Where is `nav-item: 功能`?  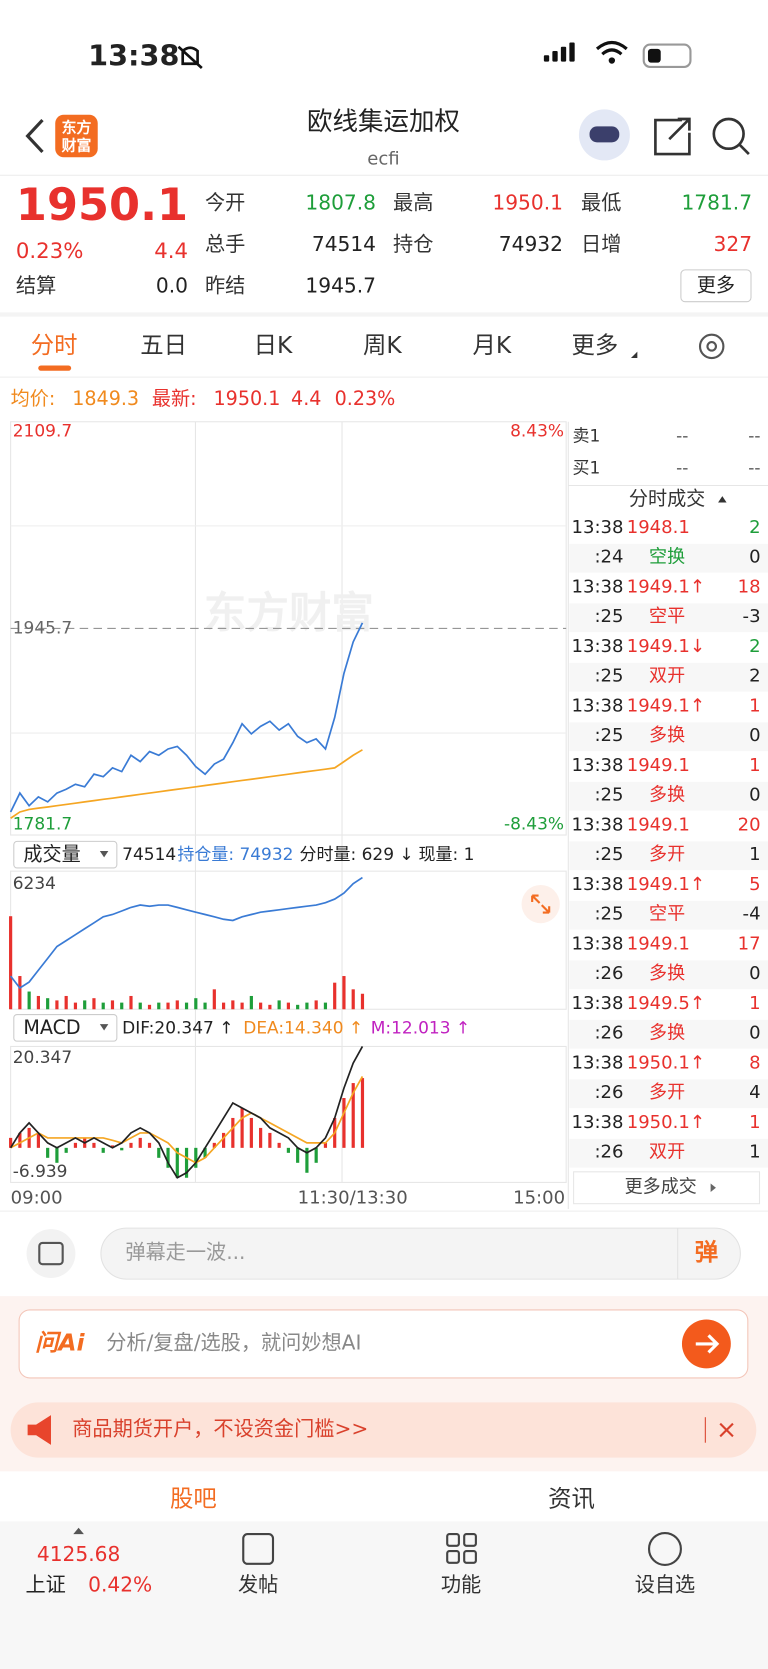
nav-item: 功能 is located at coordinates (461, 1585).